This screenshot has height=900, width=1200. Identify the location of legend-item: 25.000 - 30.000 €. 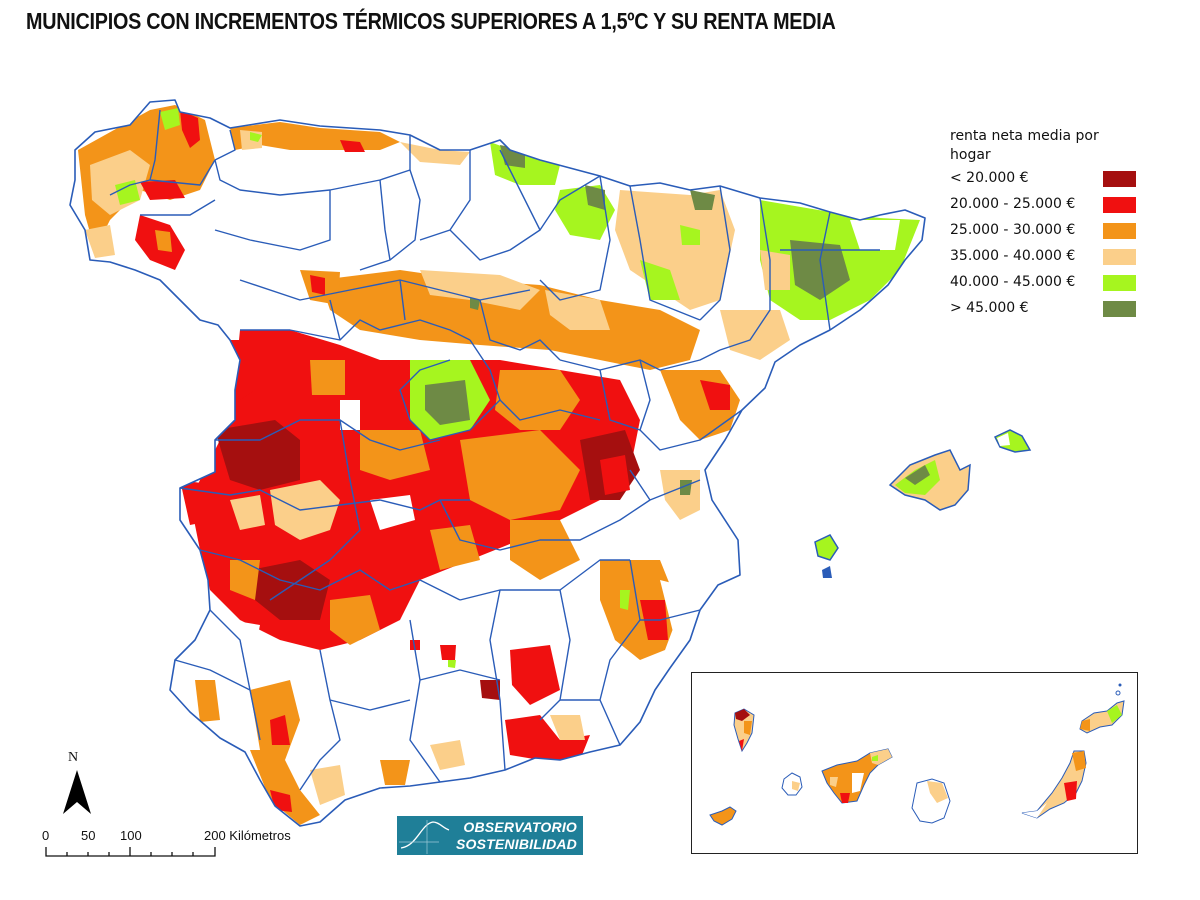
(1050, 230).